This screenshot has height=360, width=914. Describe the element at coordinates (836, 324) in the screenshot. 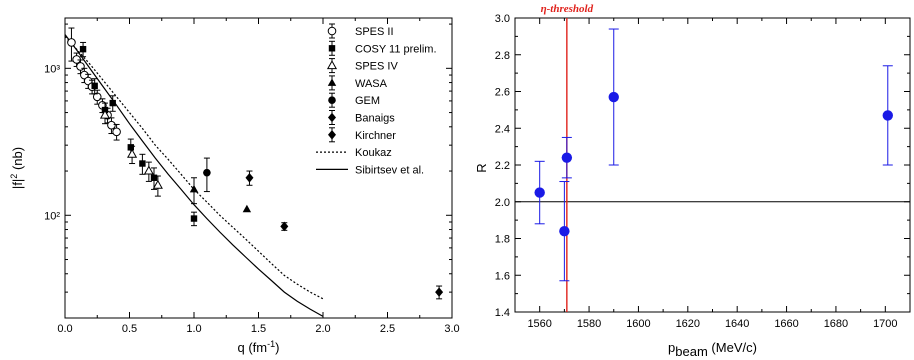

I see `x-tick-label-right: 1680` at that location.